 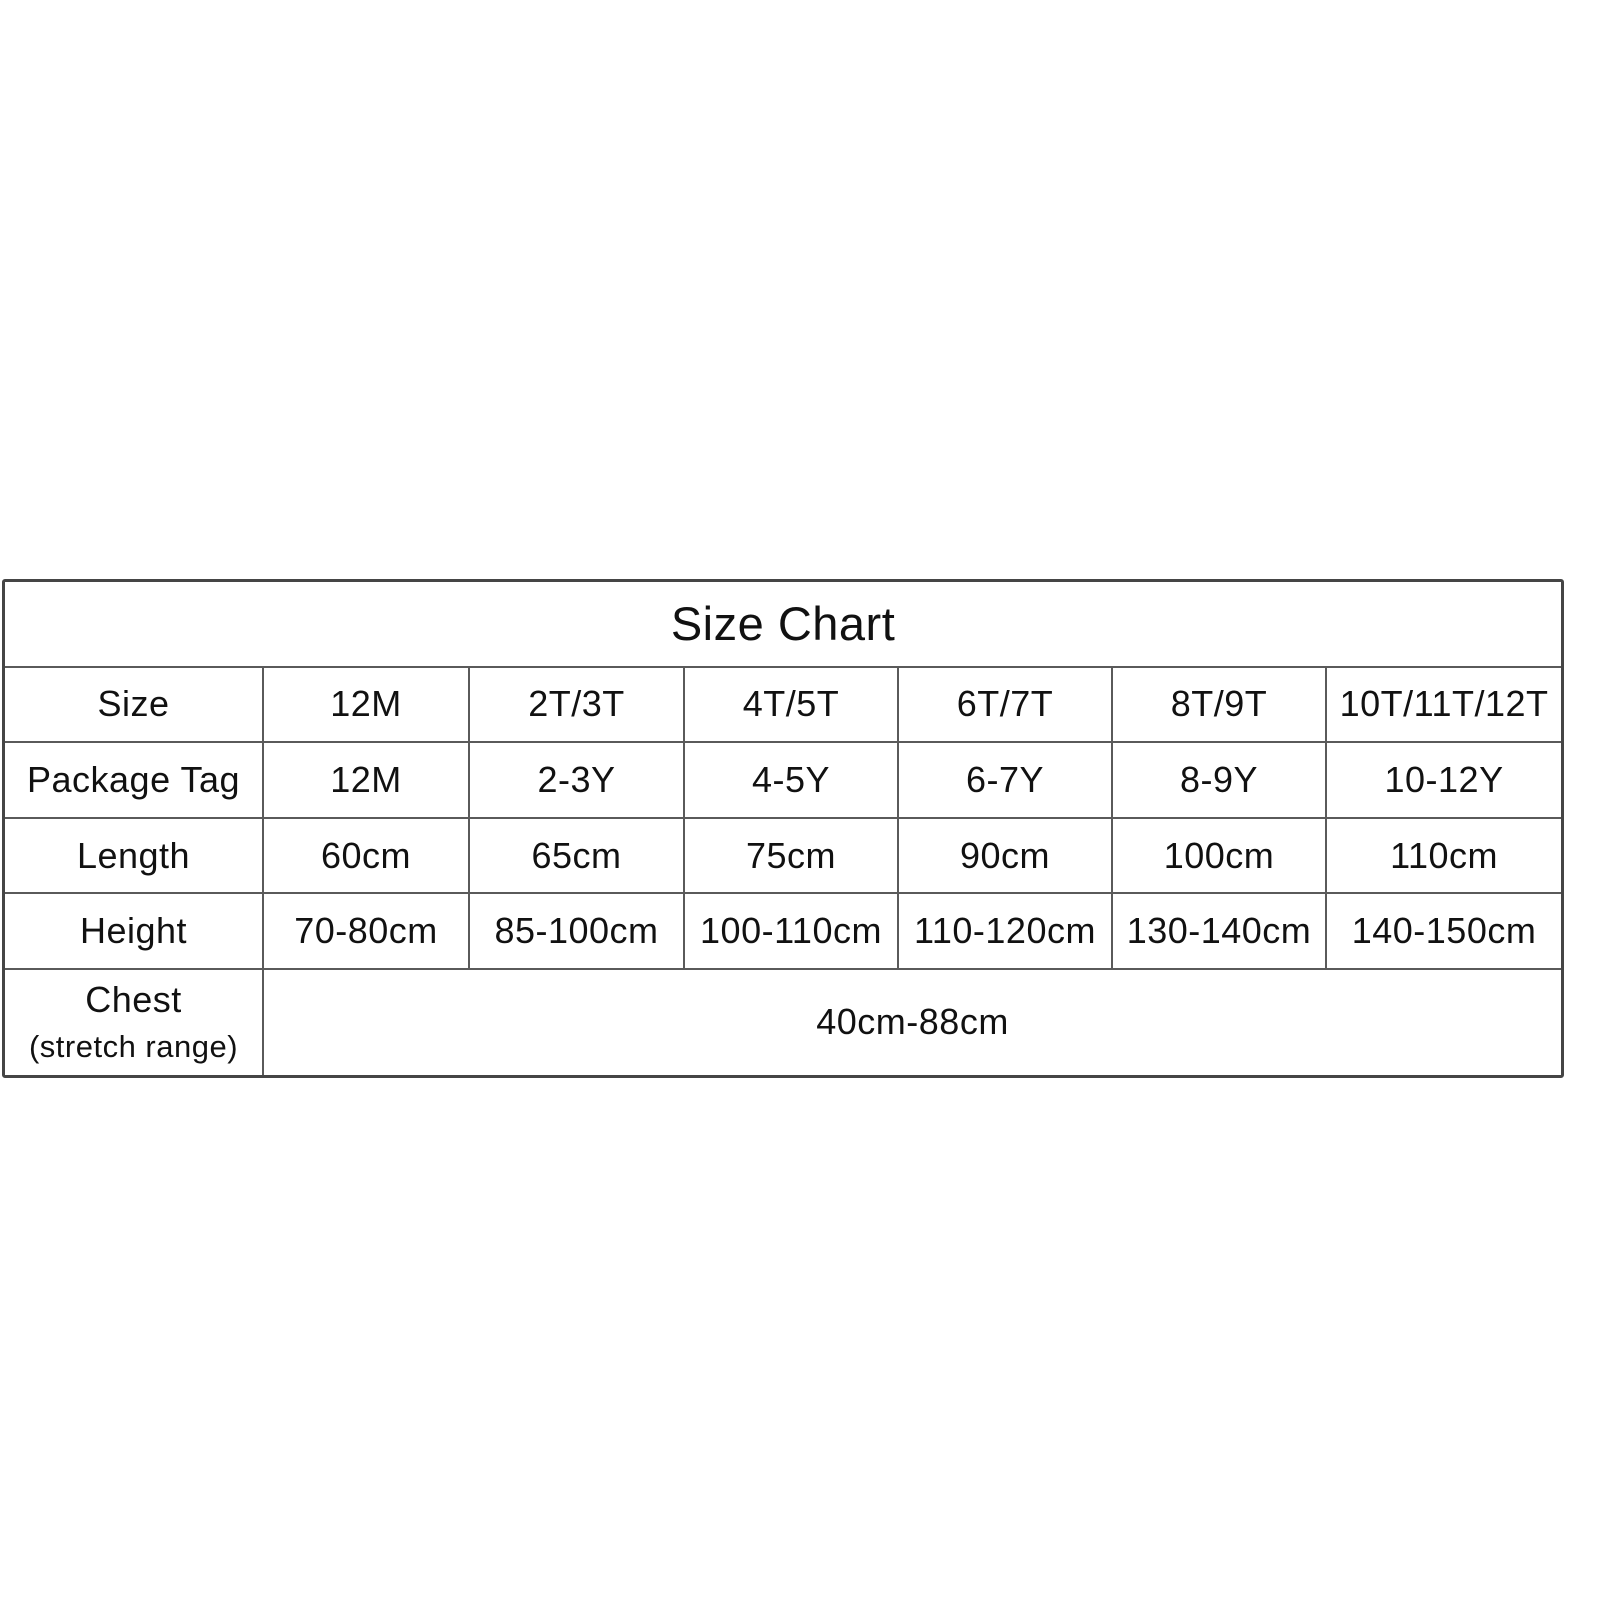 I want to click on table-cell: 130-140cm, so click(x=1219, y=931).